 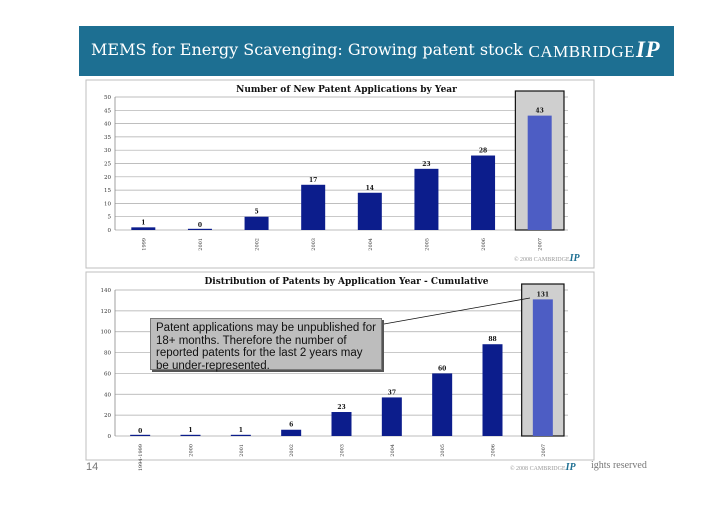 I want to click on watermark-bottom: © 2008 CAMBRIDGEIP, so click(x=543, y=467).